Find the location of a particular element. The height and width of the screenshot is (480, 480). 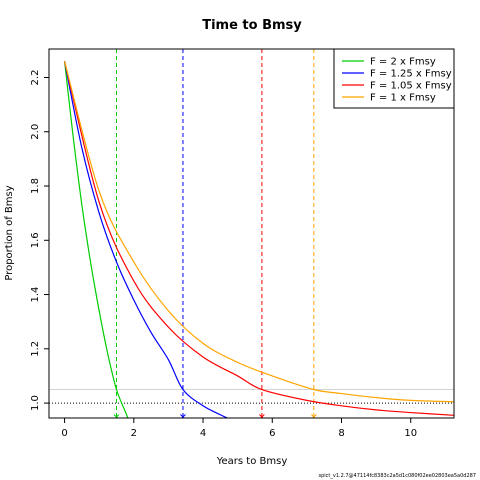

legend-box is located at coordinates (394, 78).